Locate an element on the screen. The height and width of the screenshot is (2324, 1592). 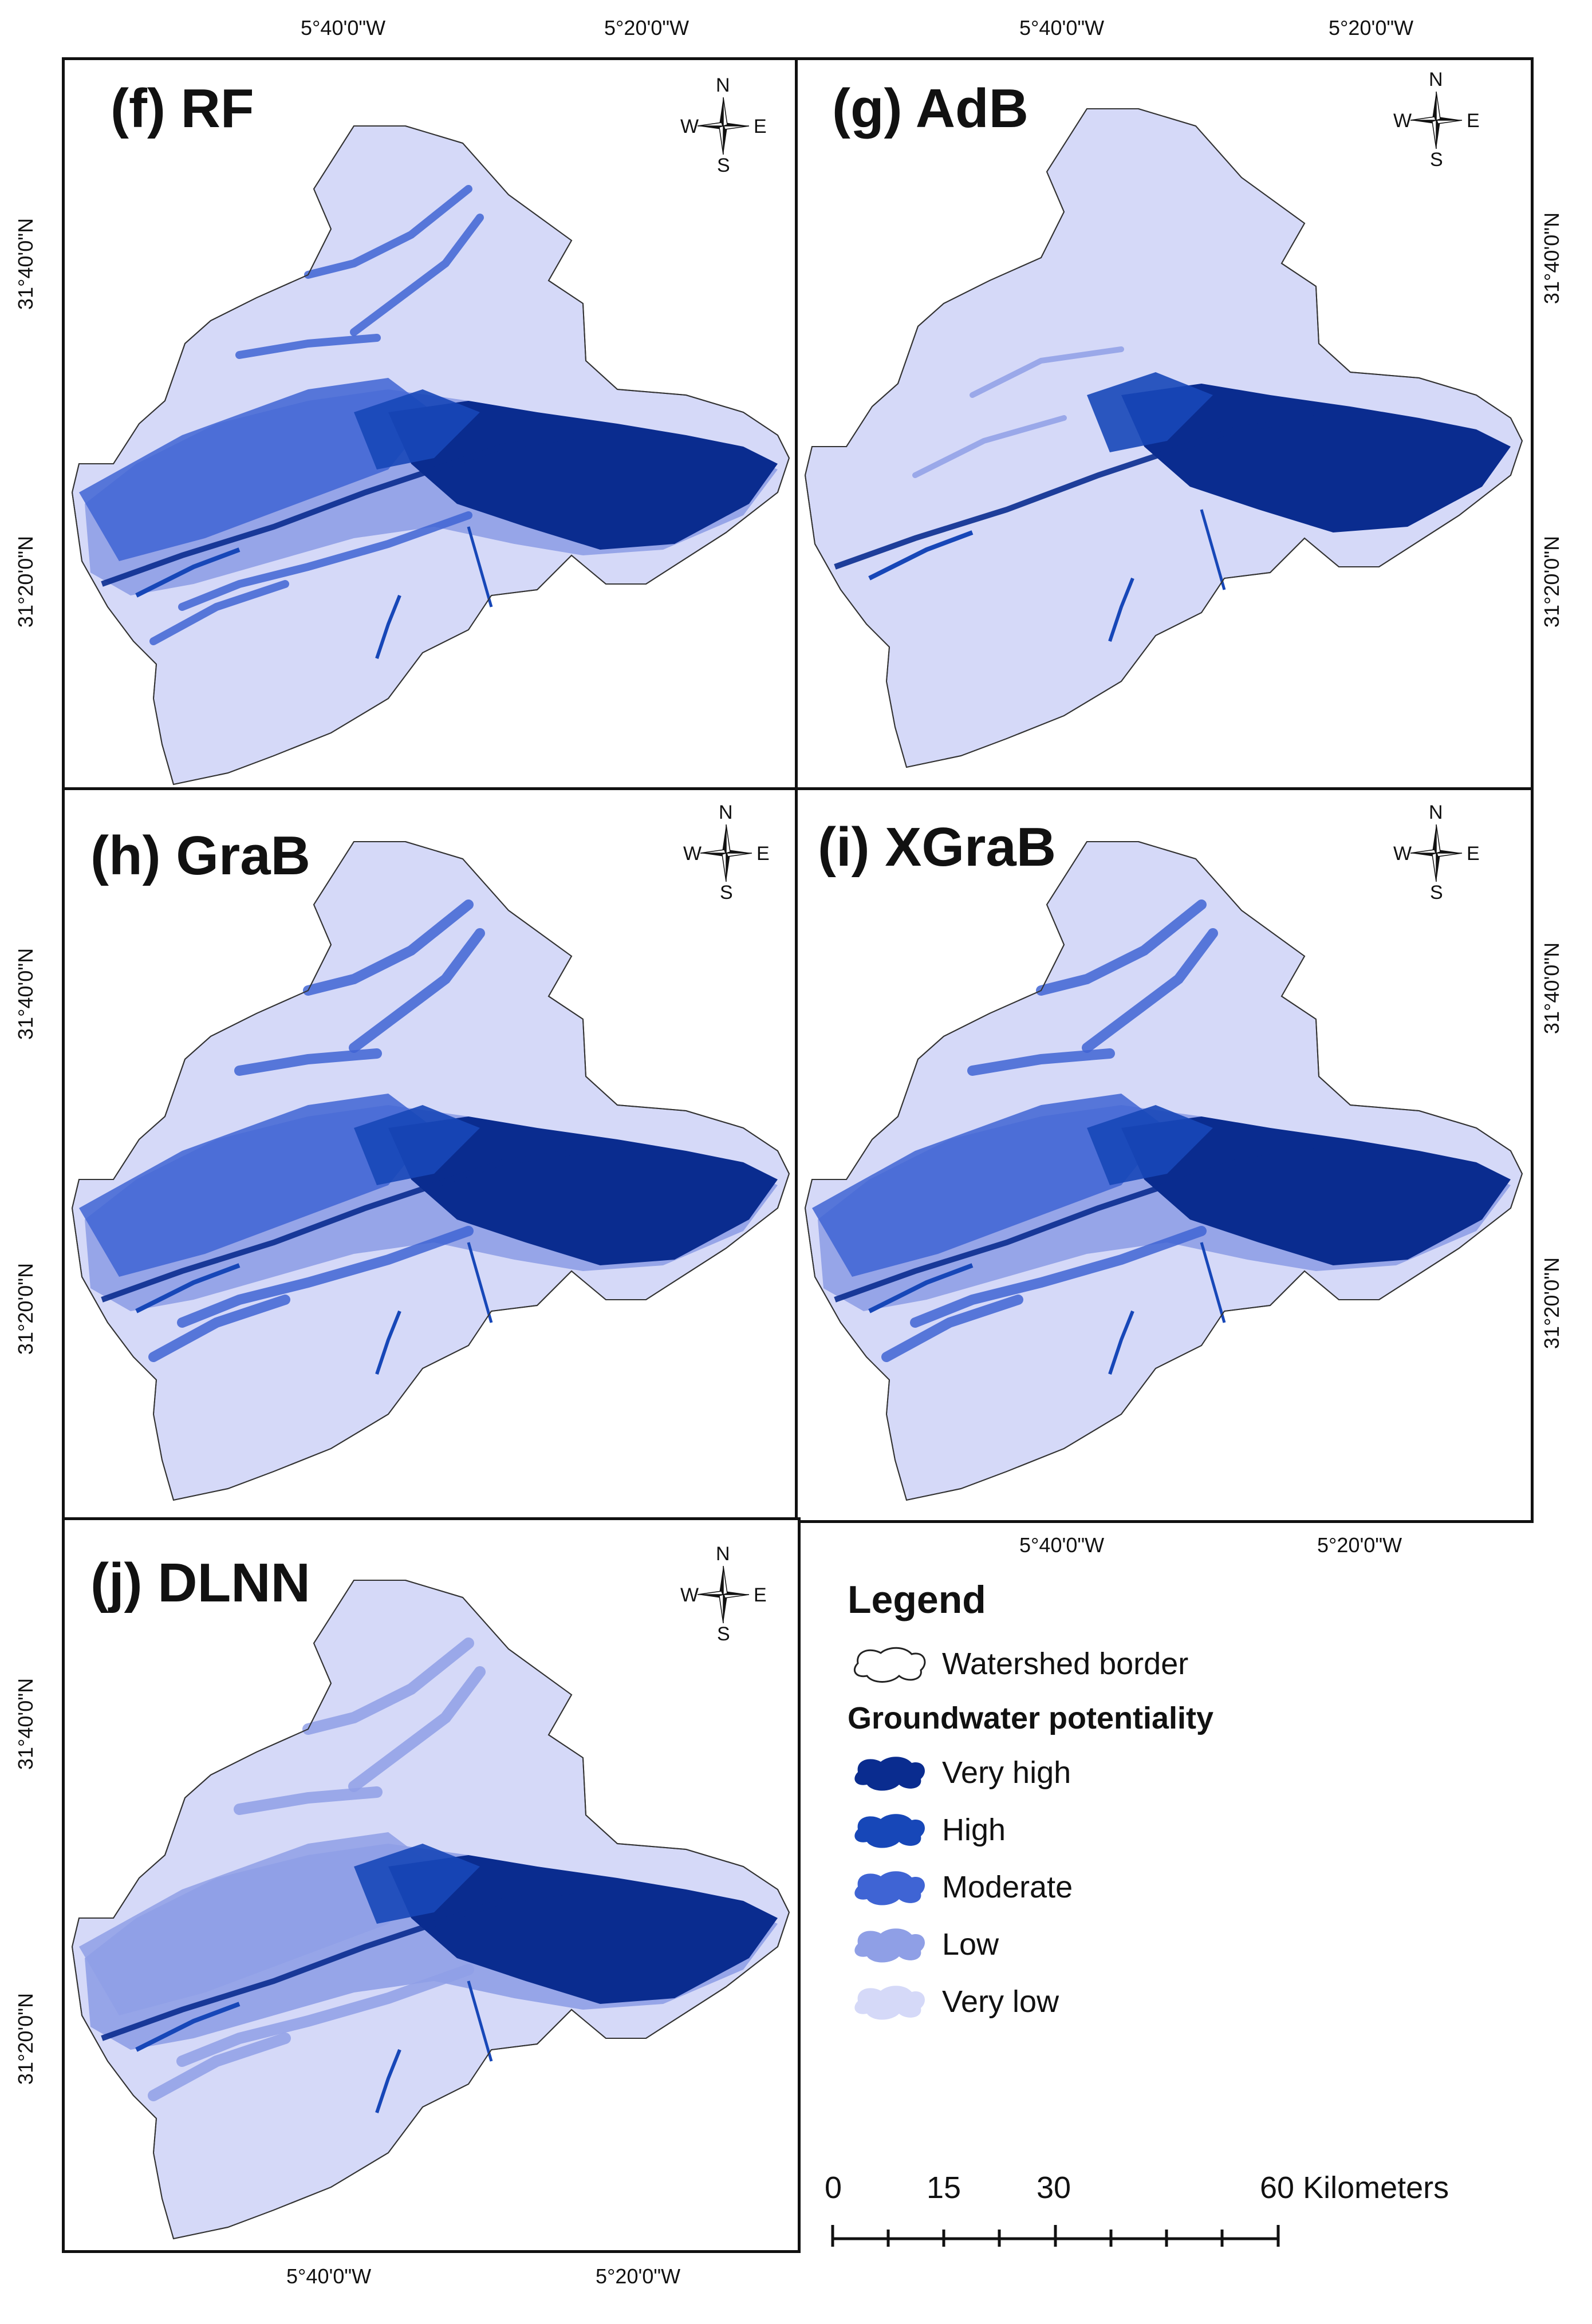
panel-title-j: (j) DLNN is located at coordinates (200, 1582).